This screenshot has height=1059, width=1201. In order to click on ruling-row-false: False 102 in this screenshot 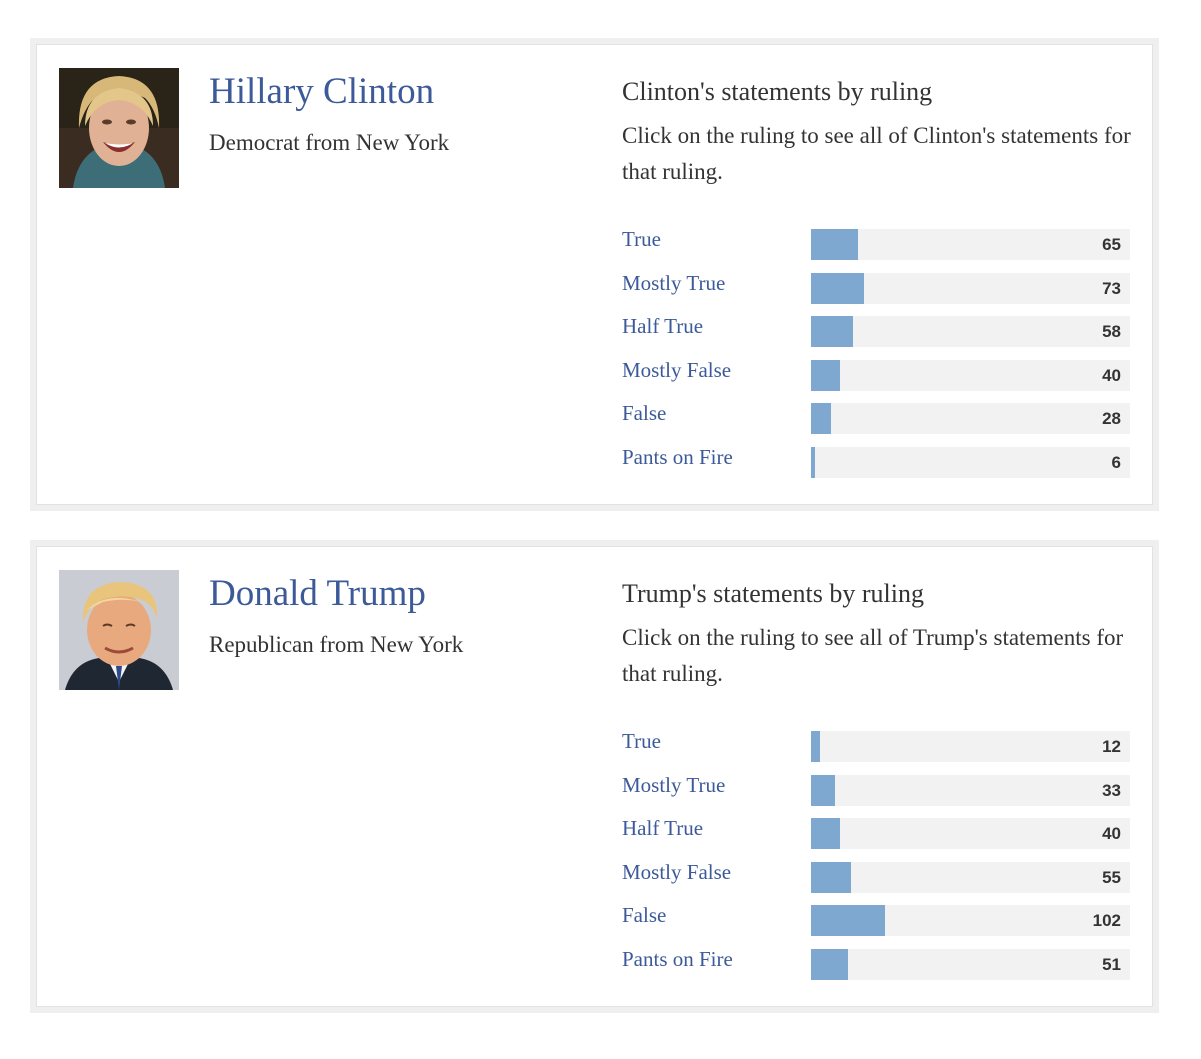, I will do `click(876, 920)`.